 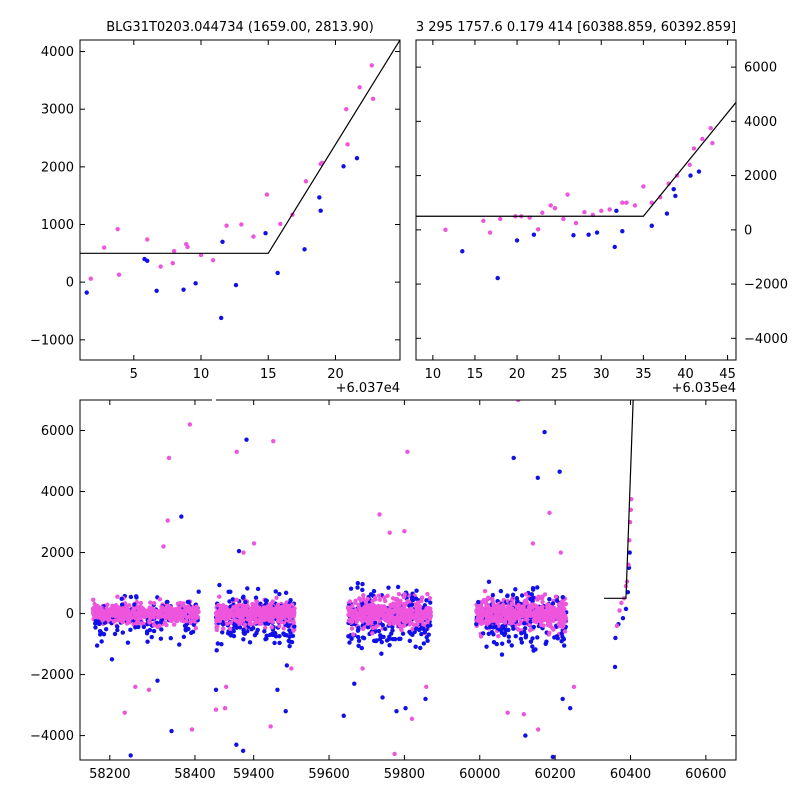 I want to click on x-tick-label: 10, so click(x=201, y=374).